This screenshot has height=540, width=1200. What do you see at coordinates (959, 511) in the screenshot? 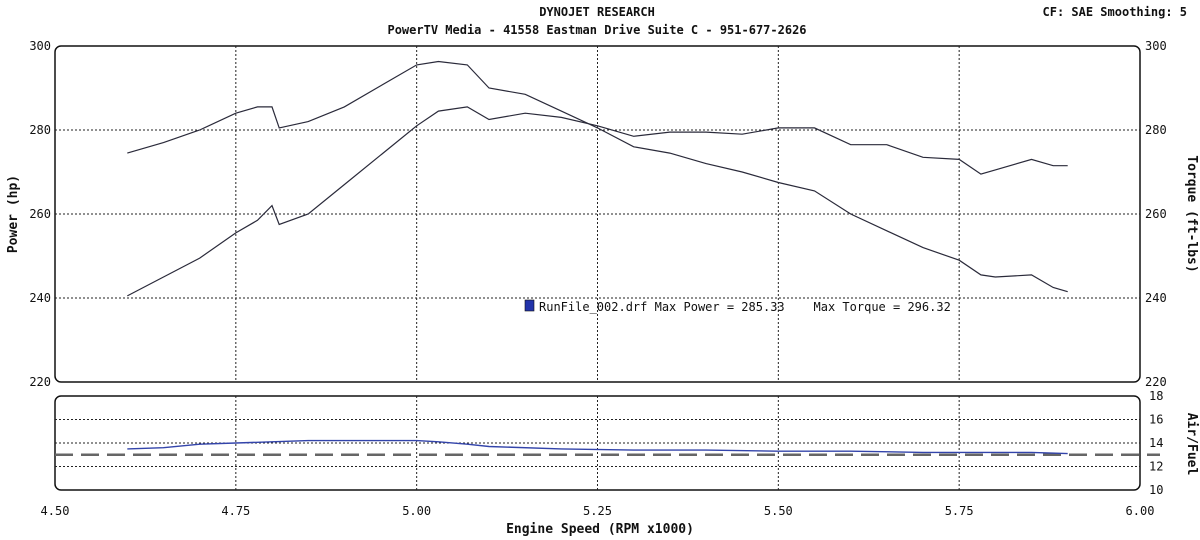
I see `rpm-tick-label: 5.75` at bounding box center [959, 511].